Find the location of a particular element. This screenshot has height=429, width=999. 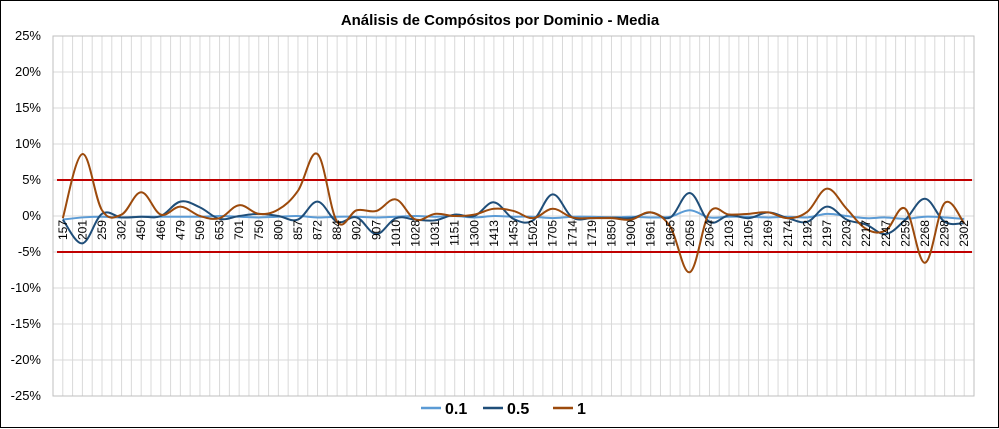

y-tick-label: 0% is located at coordinates (31, 215).